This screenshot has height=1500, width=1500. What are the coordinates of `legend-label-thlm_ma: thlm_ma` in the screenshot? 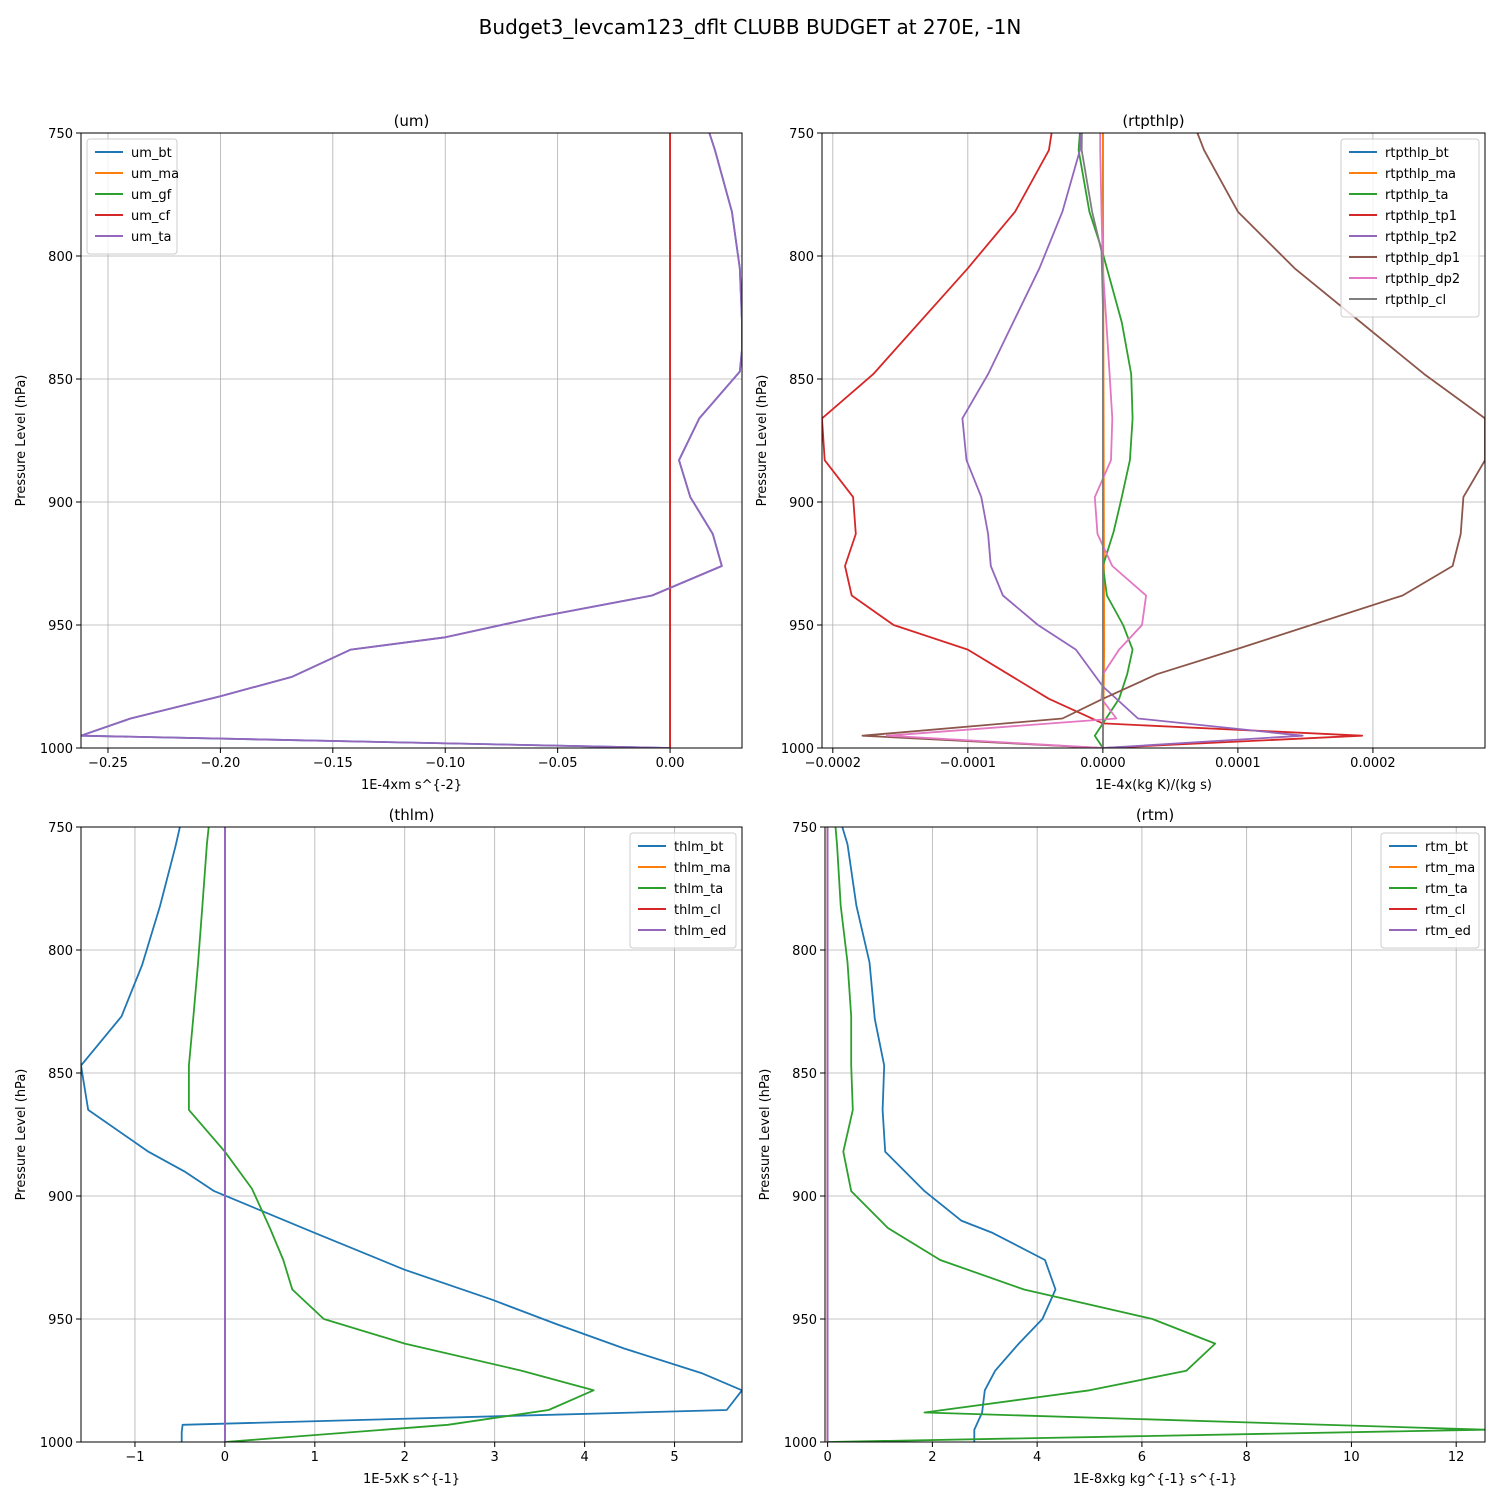 It's located at (702, 868).